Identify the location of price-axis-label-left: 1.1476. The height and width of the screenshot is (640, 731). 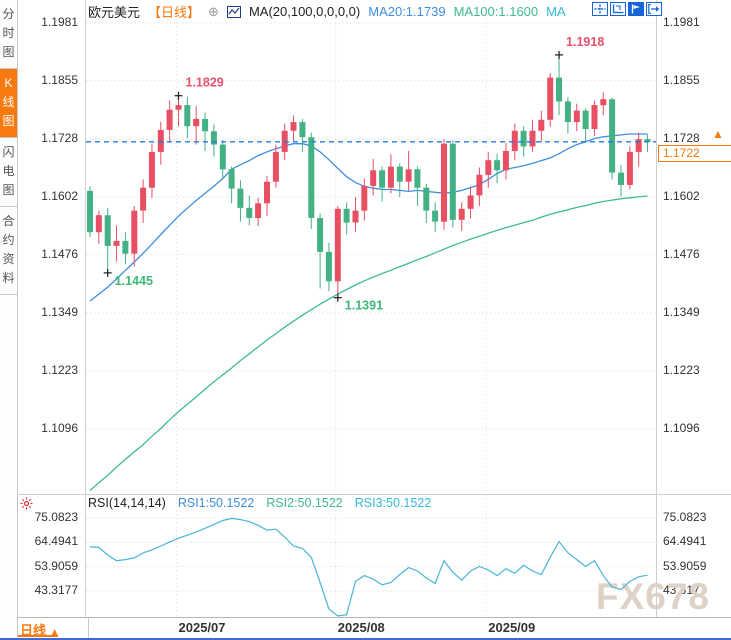
(59, 253).